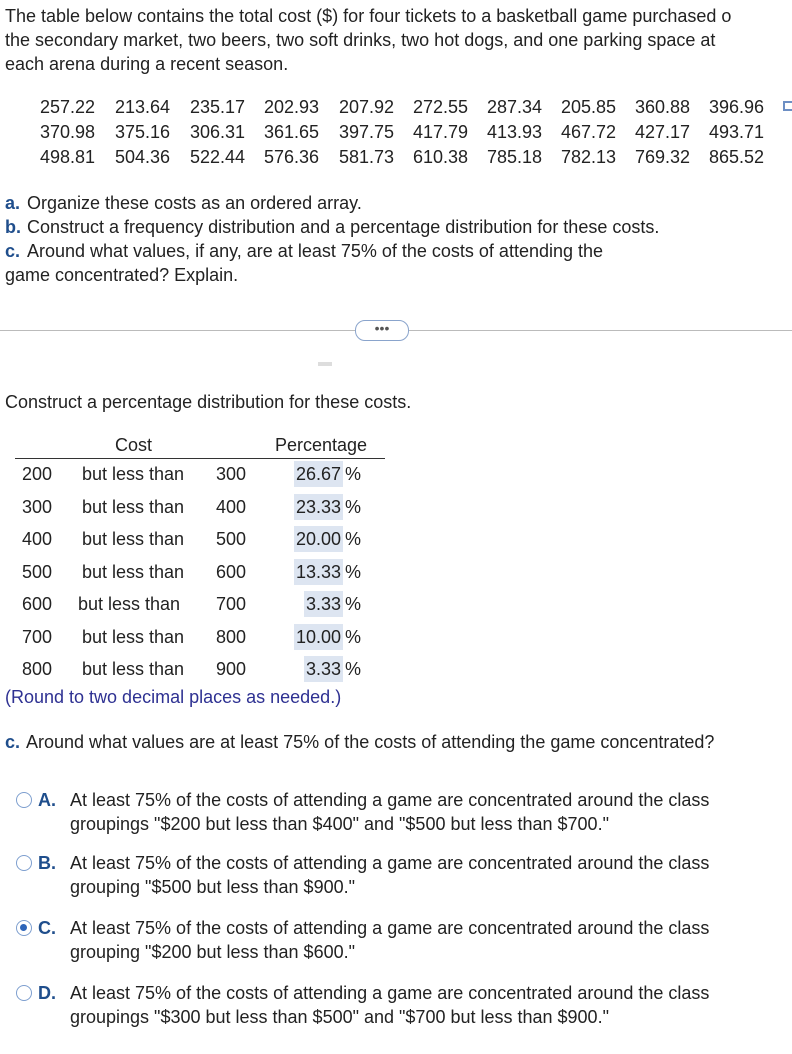 The height and width of the screenshot is (1054, 792). What do you see at coordinates (218, 157) in the screenshot?
I see `cost-value: 522.44` at bounding box center [218, 157].